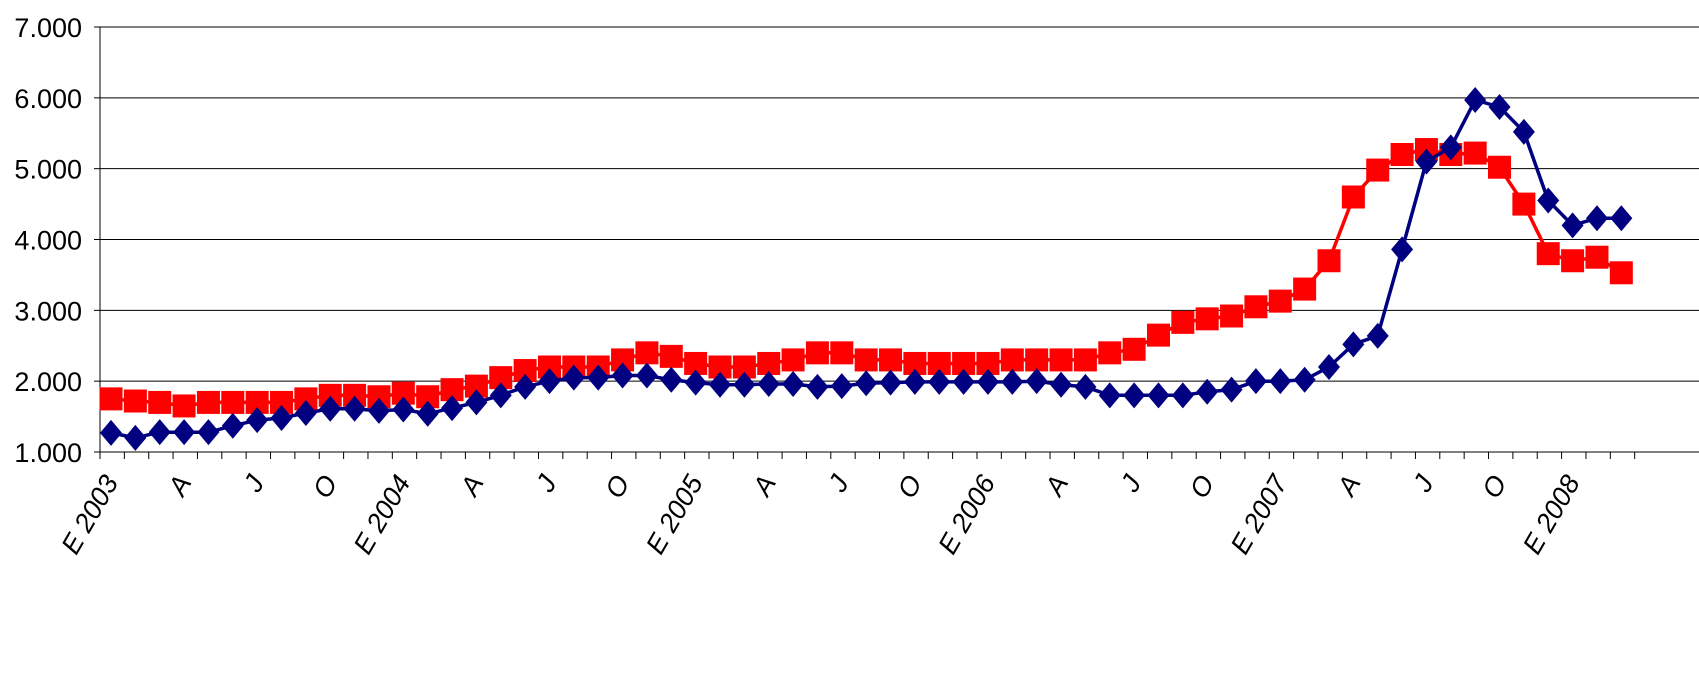 The height and width of the screenshot is (686, 1699). Describe the element at coordinates (48, 382) in the screenshot. I see `y-tick-label: 2.000` at that location.